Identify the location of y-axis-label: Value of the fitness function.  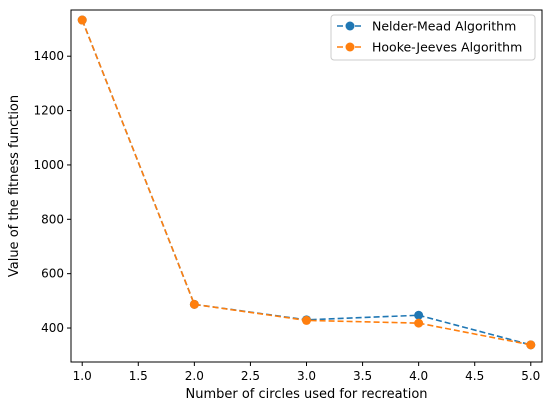
(14, 186).